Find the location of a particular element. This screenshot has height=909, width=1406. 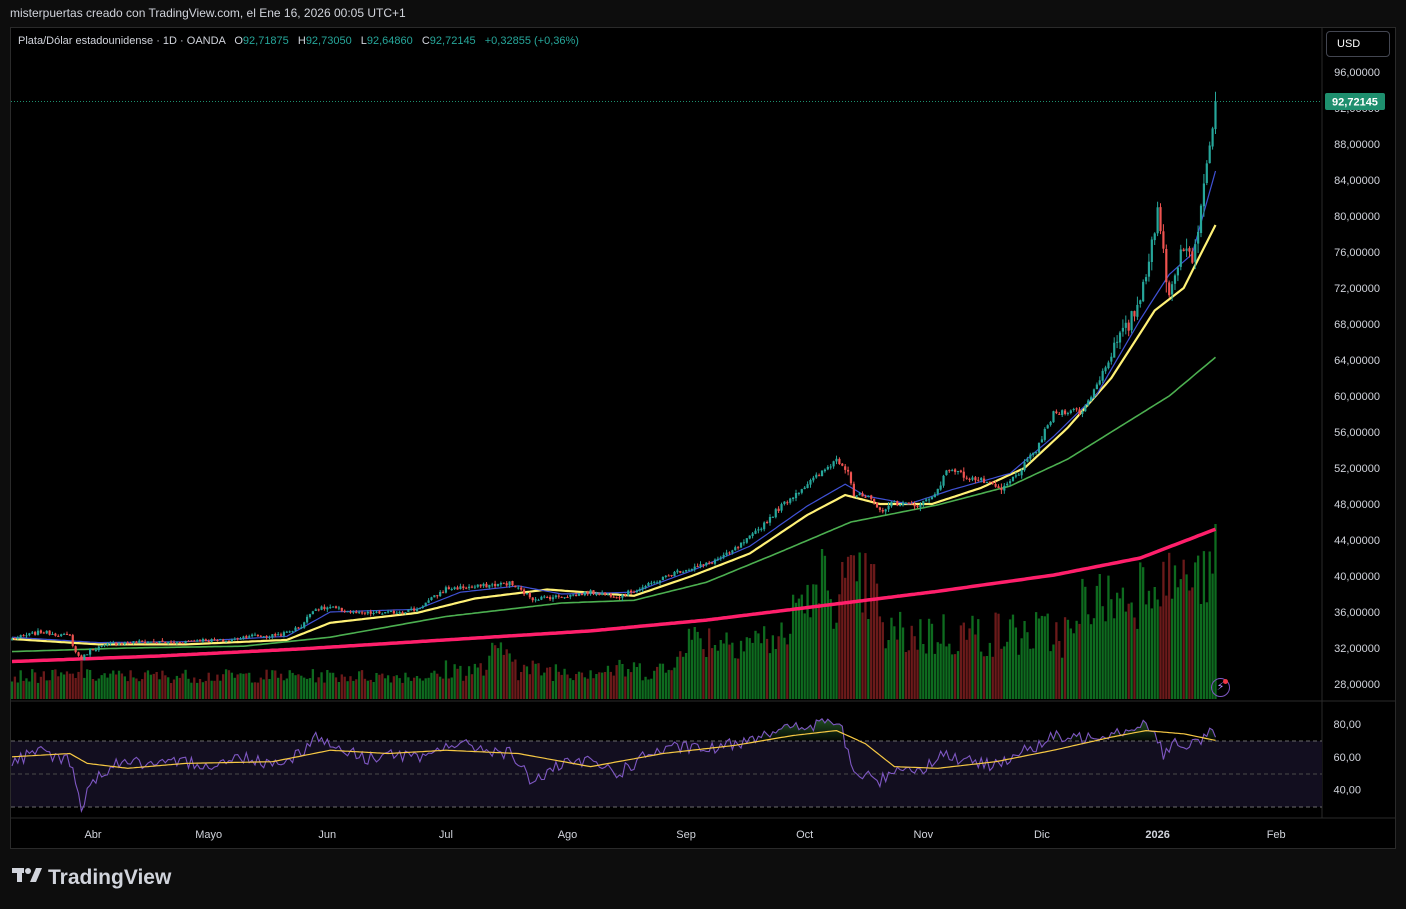

price-tick-label: 84,00000 is located at coordinates (1357, 181).